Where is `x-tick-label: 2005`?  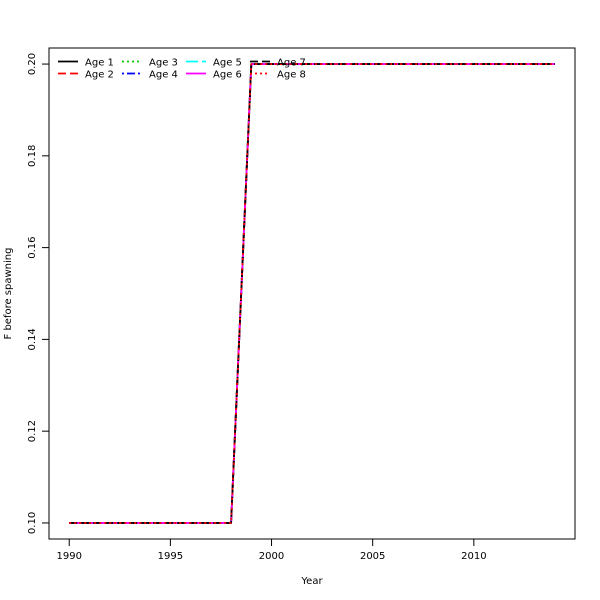
x-tick-label: 2005 is located at coordinates (372, 556).